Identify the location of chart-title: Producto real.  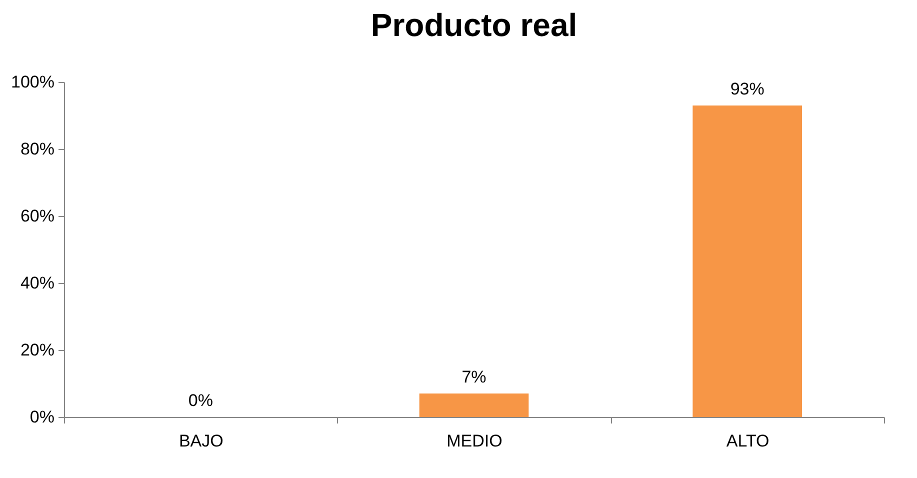
(474, 25).